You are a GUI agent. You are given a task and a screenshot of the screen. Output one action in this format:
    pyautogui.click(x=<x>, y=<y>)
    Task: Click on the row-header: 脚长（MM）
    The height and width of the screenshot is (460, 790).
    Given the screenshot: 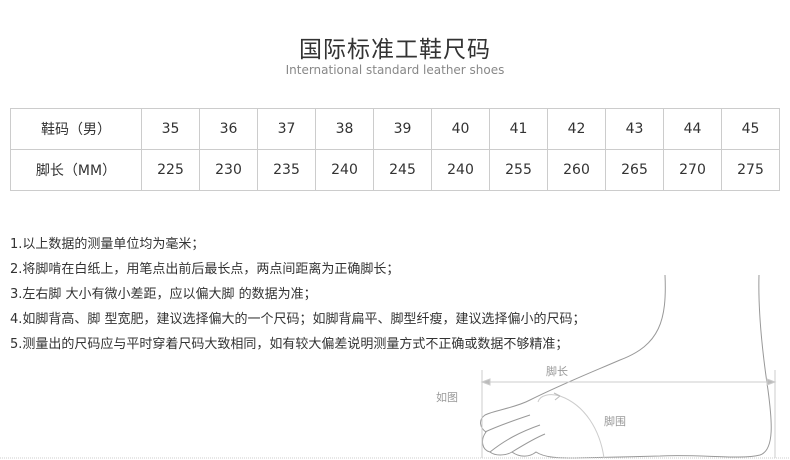 What is the action you would take?
    pyautogui.click(x=76, y=170)
    